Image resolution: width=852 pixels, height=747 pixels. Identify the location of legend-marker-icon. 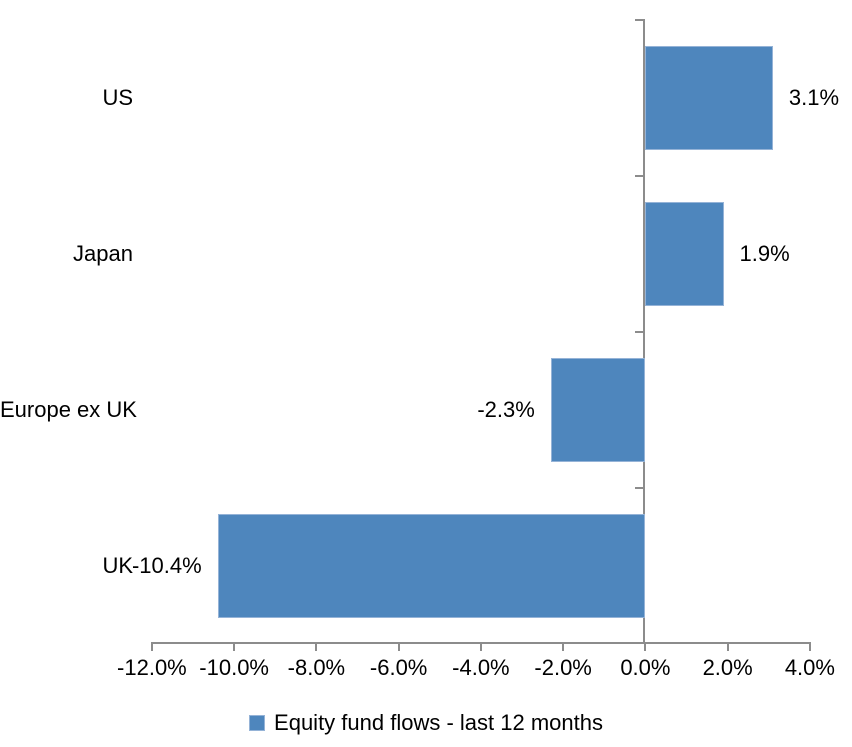
(257, 723).